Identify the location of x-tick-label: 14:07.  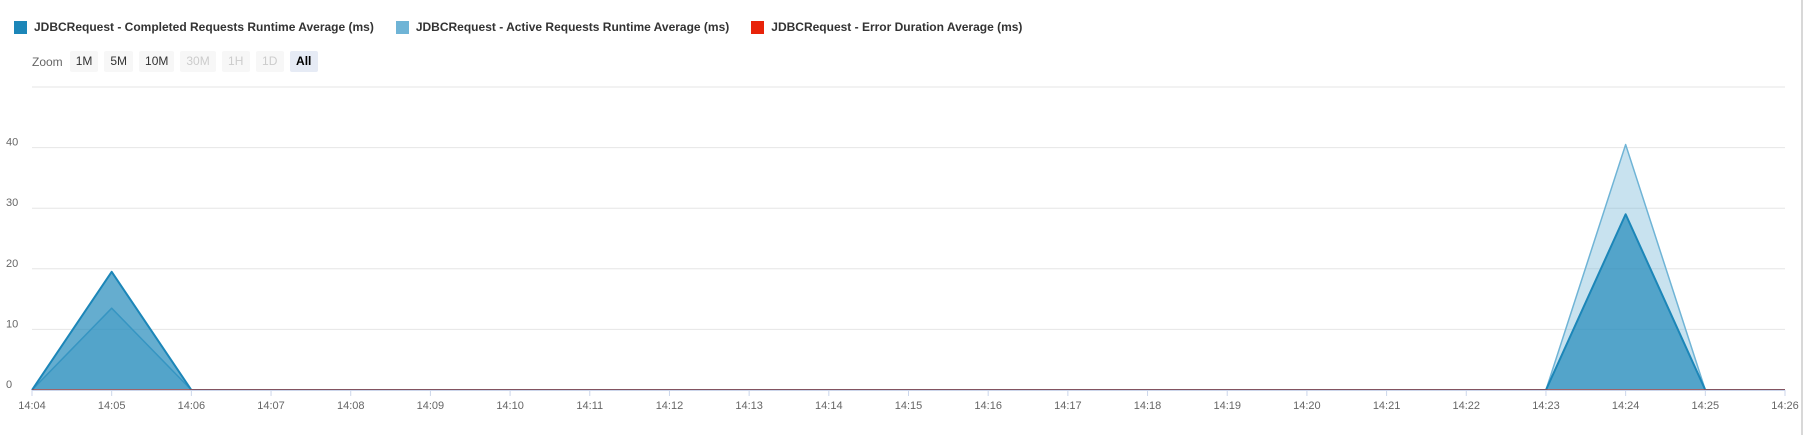
(271, 406).